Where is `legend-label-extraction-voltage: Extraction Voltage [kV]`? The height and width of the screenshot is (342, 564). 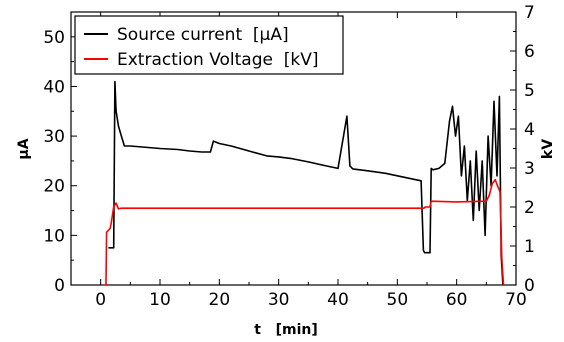 legend-label-extraction-voltage: Extraction Voltage [kV] is located at coordinates (218, 60).